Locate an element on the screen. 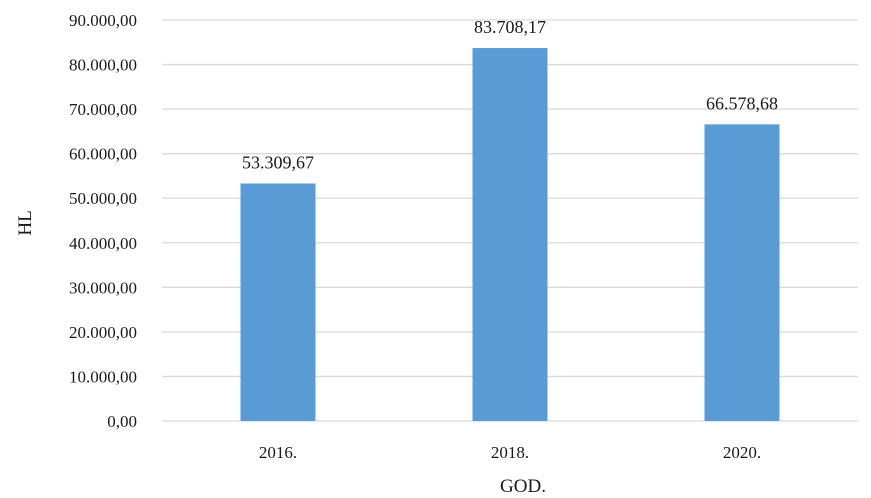 This screenshot has width=871, height=498. data-label: 53.309,67 is located at coordinates (278, 162).